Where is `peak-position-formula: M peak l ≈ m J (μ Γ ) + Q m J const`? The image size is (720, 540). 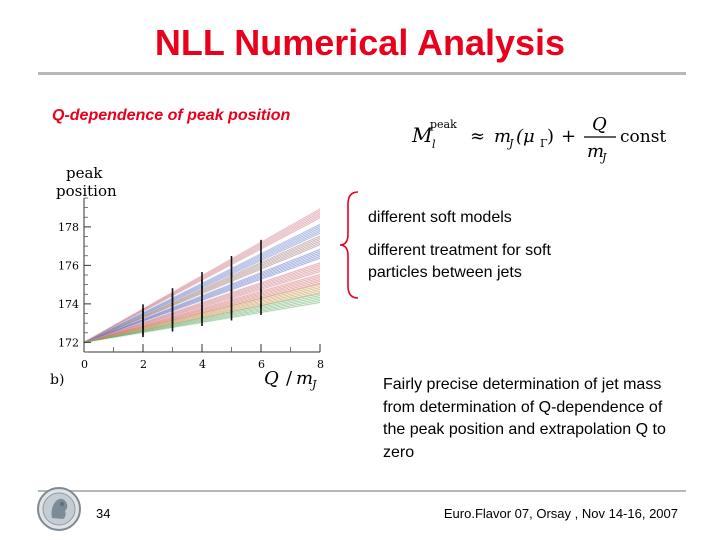
peak-position-formula: M peak l ≈ m J (μ Γ ) + Q m J const is located at coordinates (538, 139).